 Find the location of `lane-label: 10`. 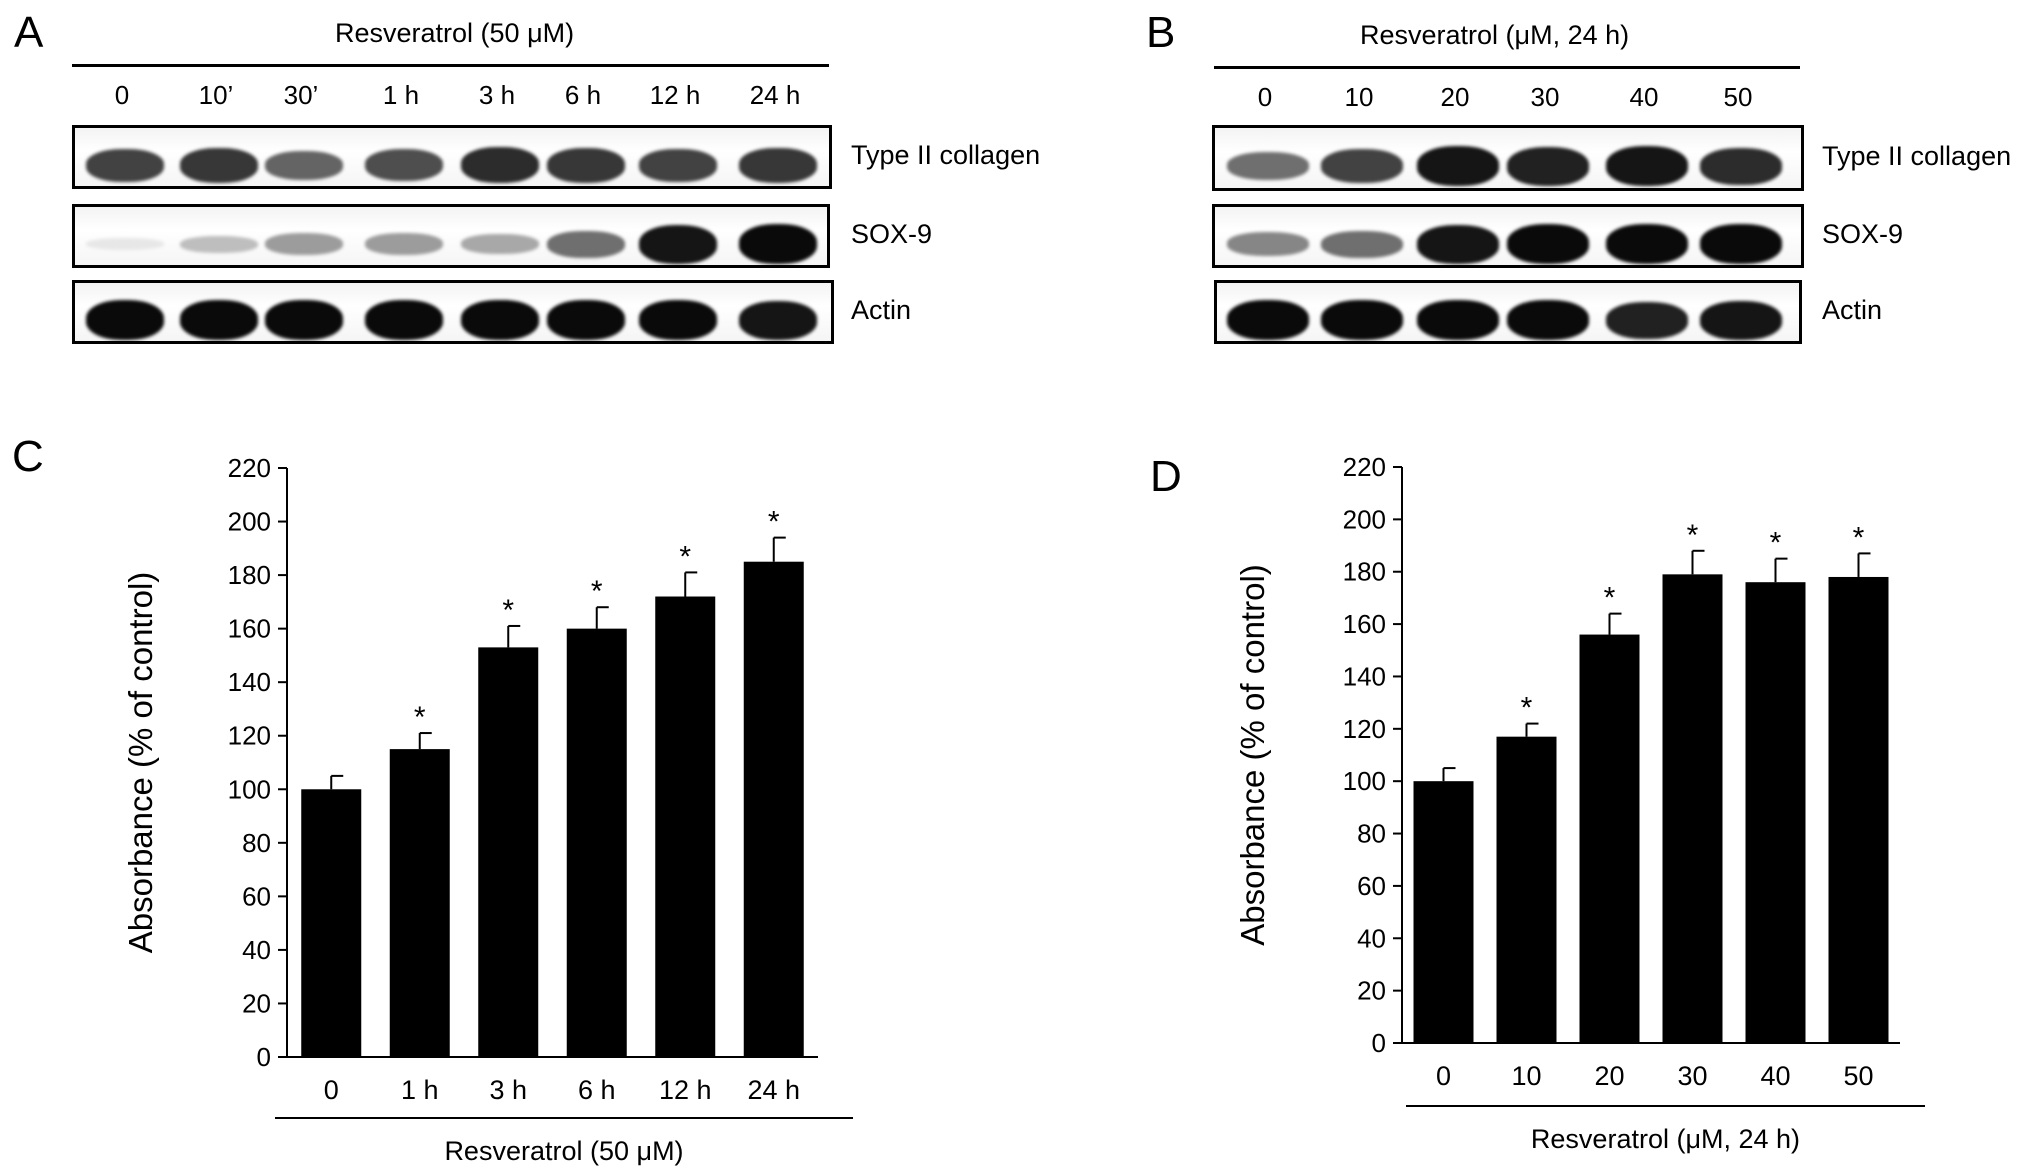

lane-label: 10 is located at coordinates (1359, 97).